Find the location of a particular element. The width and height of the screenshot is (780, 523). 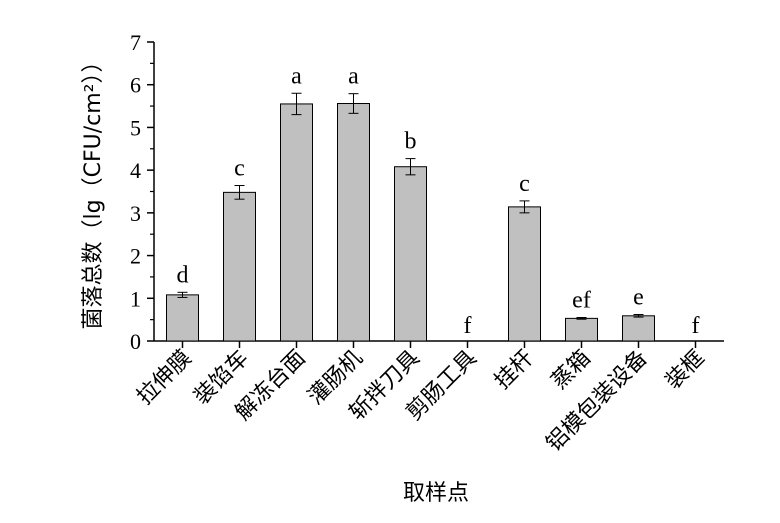

y-tick-label: 7 is located at coordinates (135, 42).